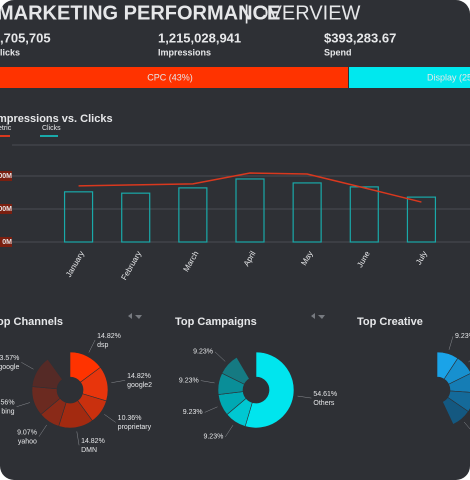 This screenshot has width=470, height=480. I want to click on kpi-label: Spend, so click(338, 52).